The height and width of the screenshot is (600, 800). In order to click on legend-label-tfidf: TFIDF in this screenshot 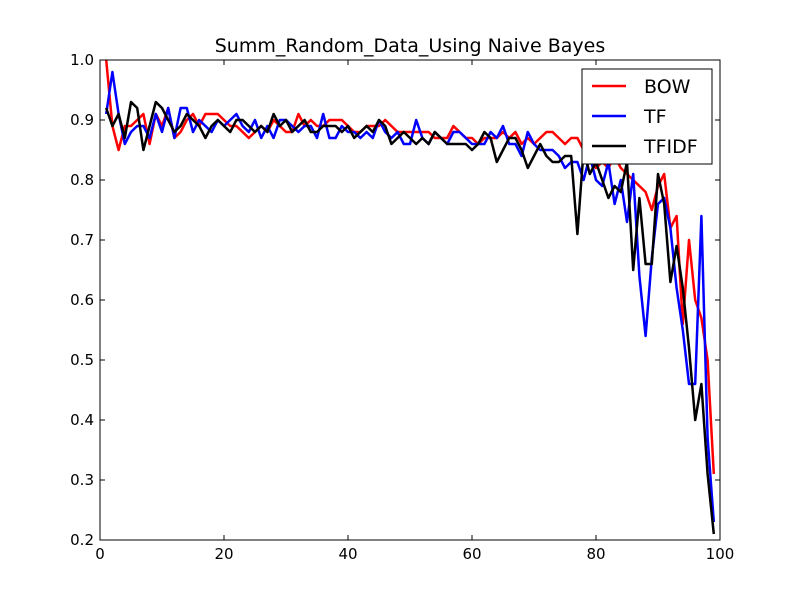, I will do `click(670, 147)`.